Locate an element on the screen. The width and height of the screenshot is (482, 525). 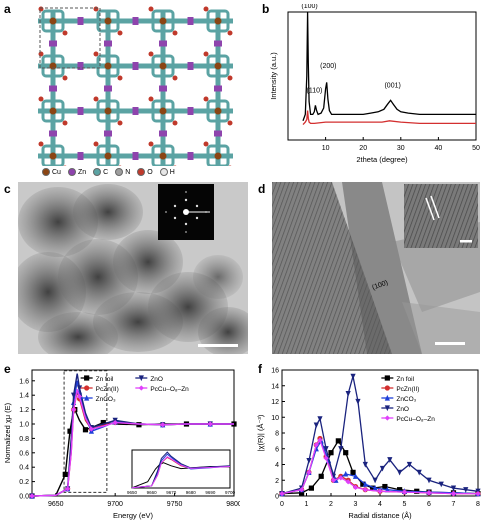
panel-label-a: a is located at coordinates (7, 9).